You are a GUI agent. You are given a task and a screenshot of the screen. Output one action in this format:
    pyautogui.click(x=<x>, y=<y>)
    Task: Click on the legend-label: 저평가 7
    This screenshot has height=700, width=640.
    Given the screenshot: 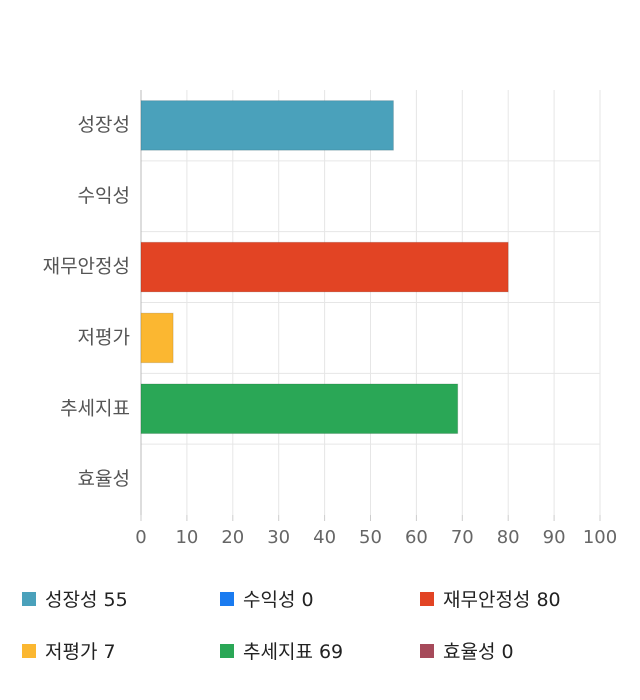 What is the action you would take?
    pyautogui.click(x=80, y=652)
    